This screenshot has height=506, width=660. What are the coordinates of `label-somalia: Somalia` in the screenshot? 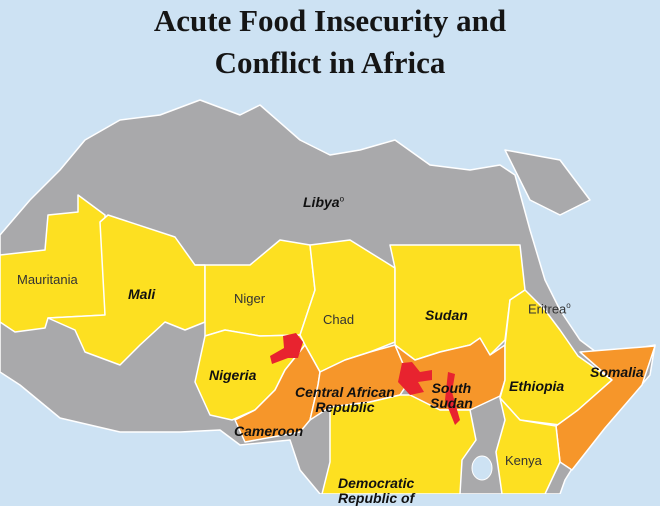 It's located at (617, 372).